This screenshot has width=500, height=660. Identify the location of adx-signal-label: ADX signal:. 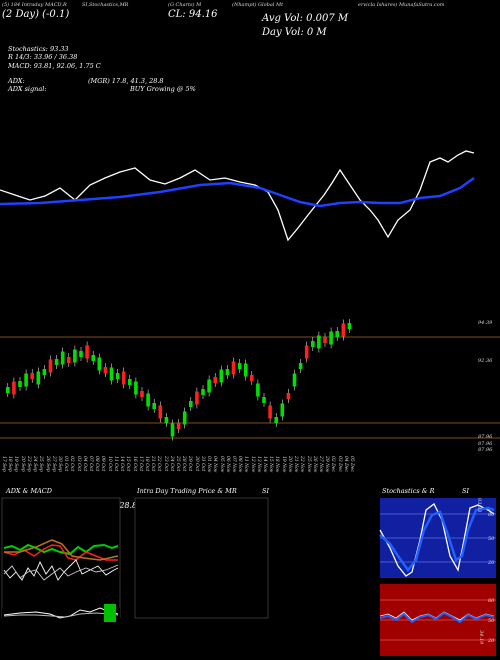
(27, 89).